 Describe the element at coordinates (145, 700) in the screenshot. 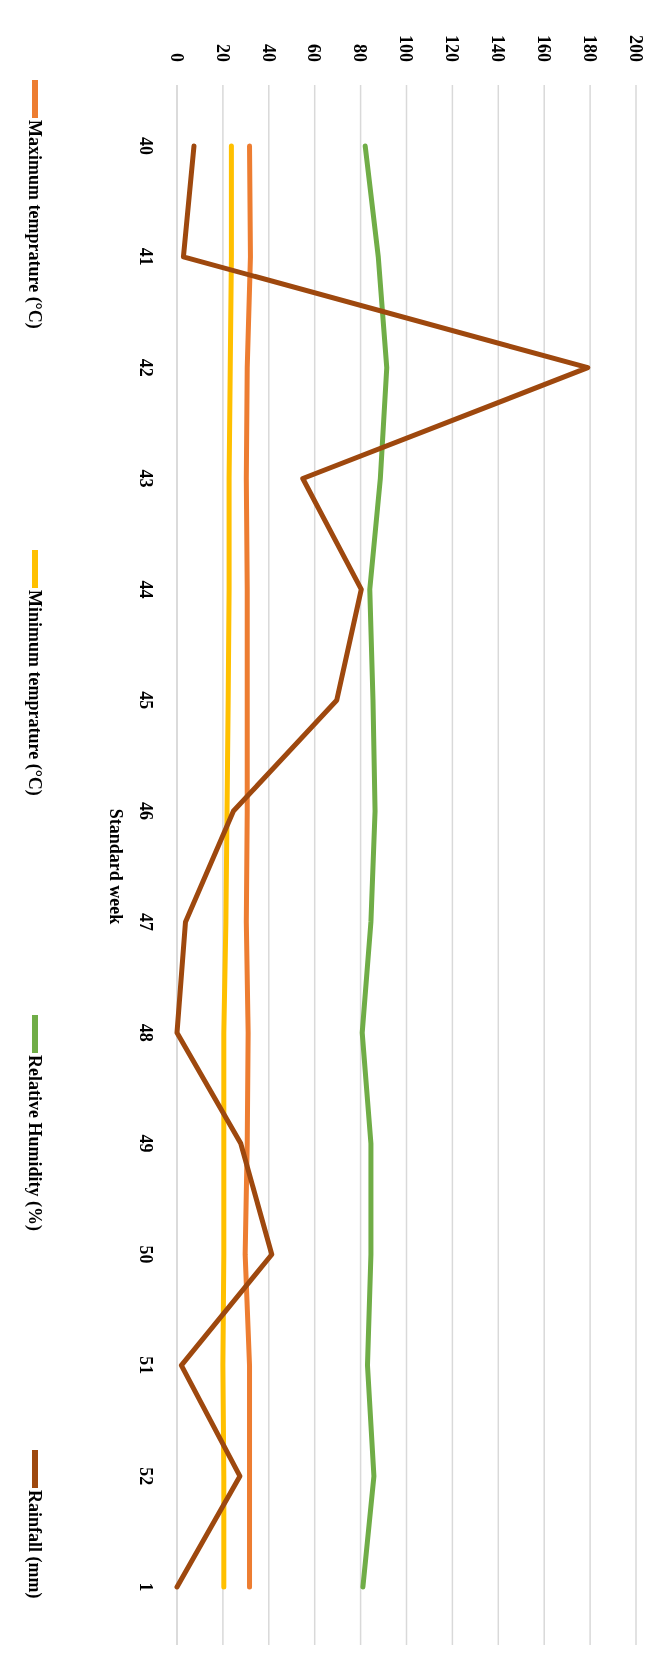

I see `y-tick-label: 45` at that location.